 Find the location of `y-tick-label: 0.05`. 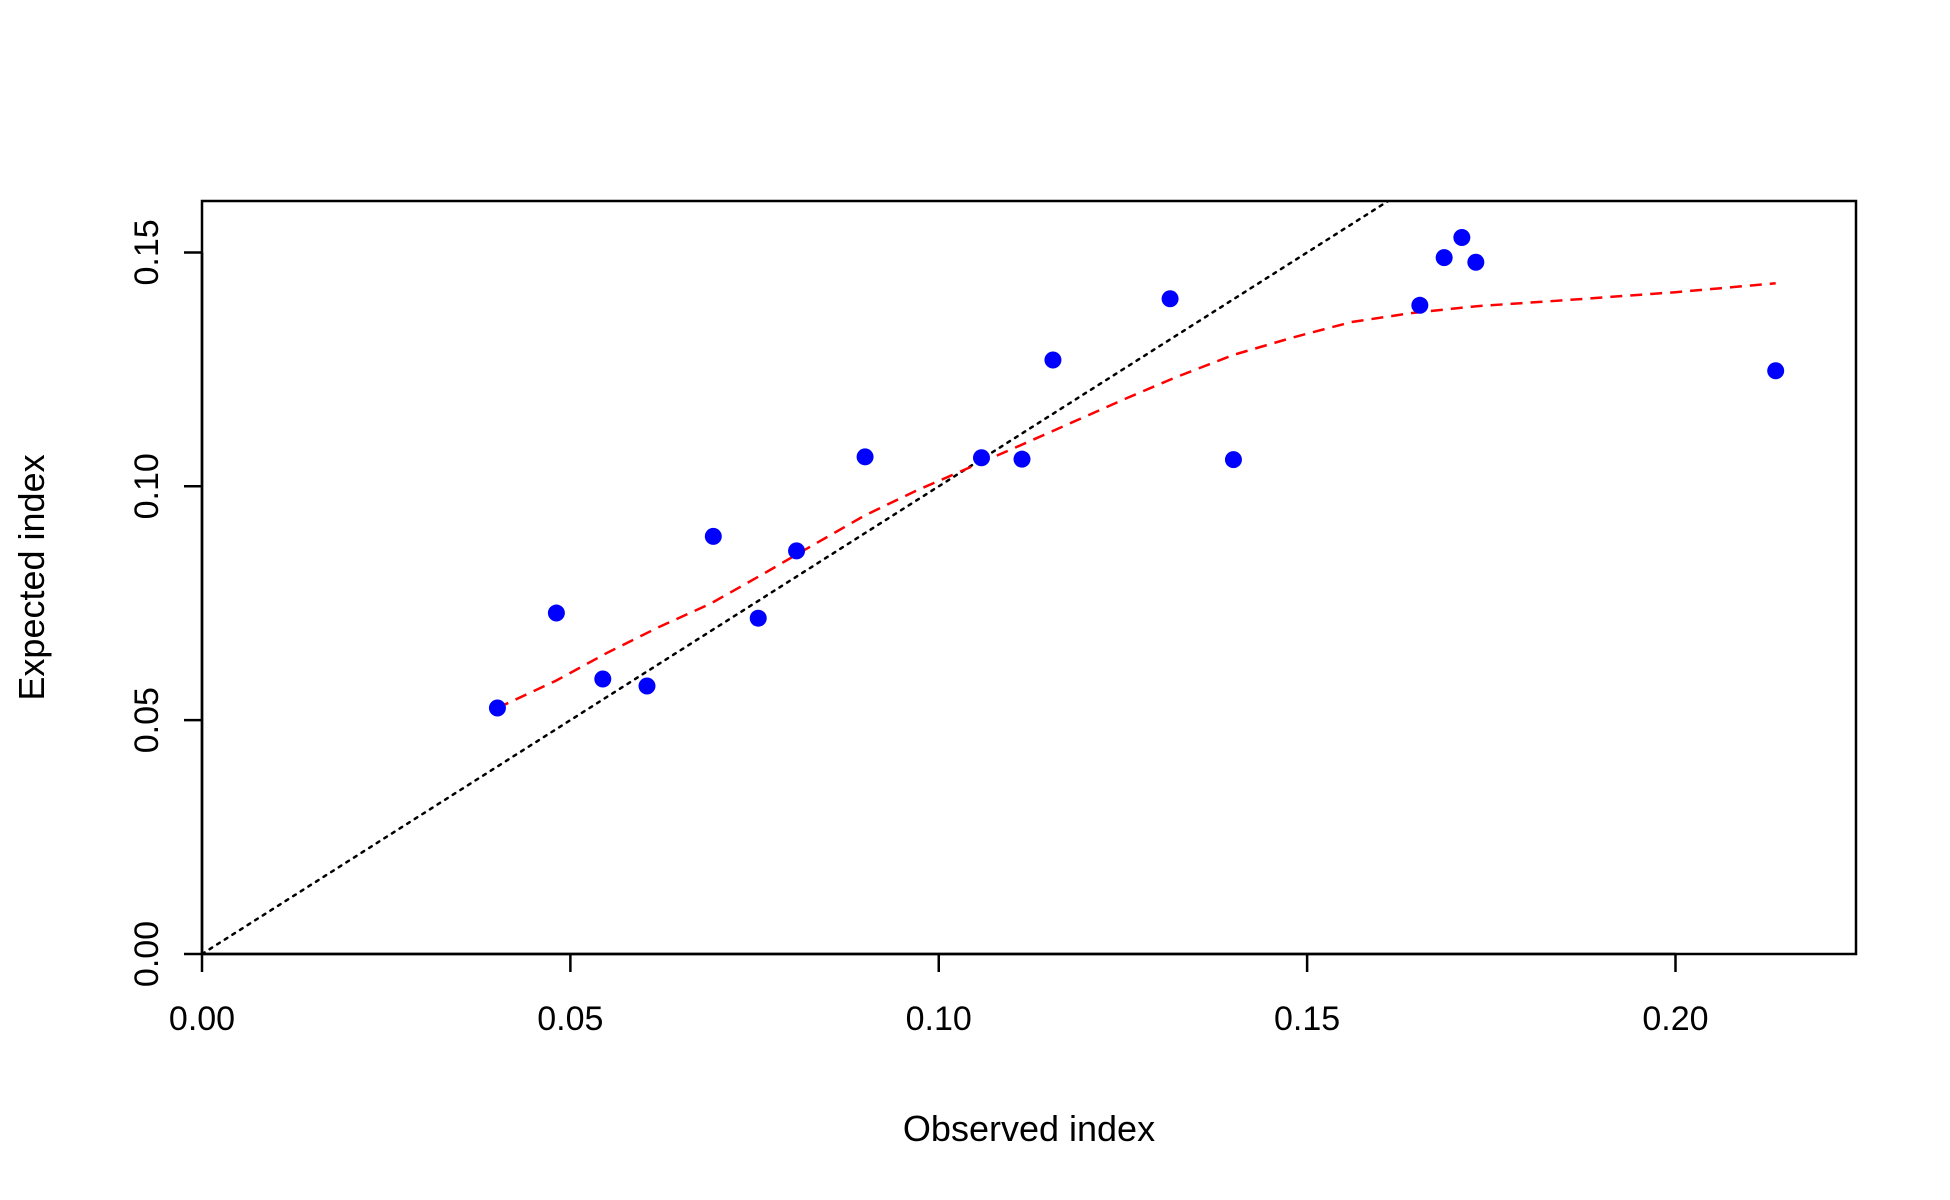

y-tick-label: 0.05 is located at coordinates (147, 720).